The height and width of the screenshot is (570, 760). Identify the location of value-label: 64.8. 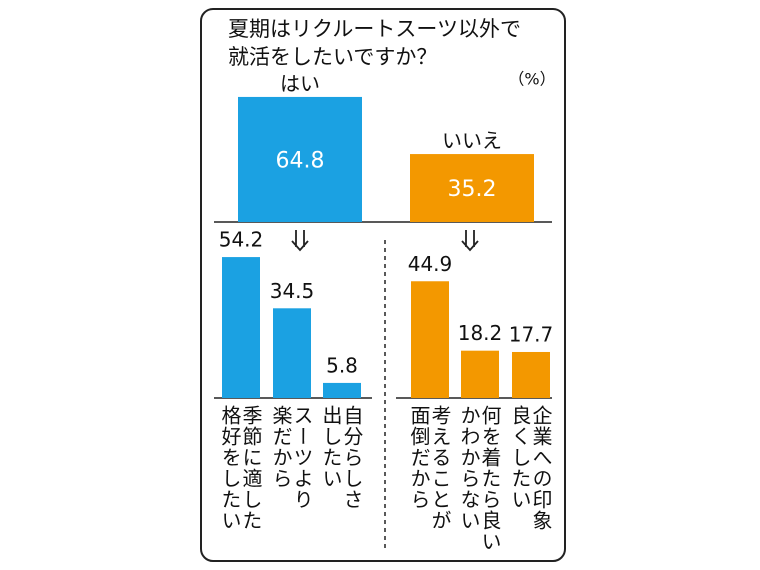
(300, 160).